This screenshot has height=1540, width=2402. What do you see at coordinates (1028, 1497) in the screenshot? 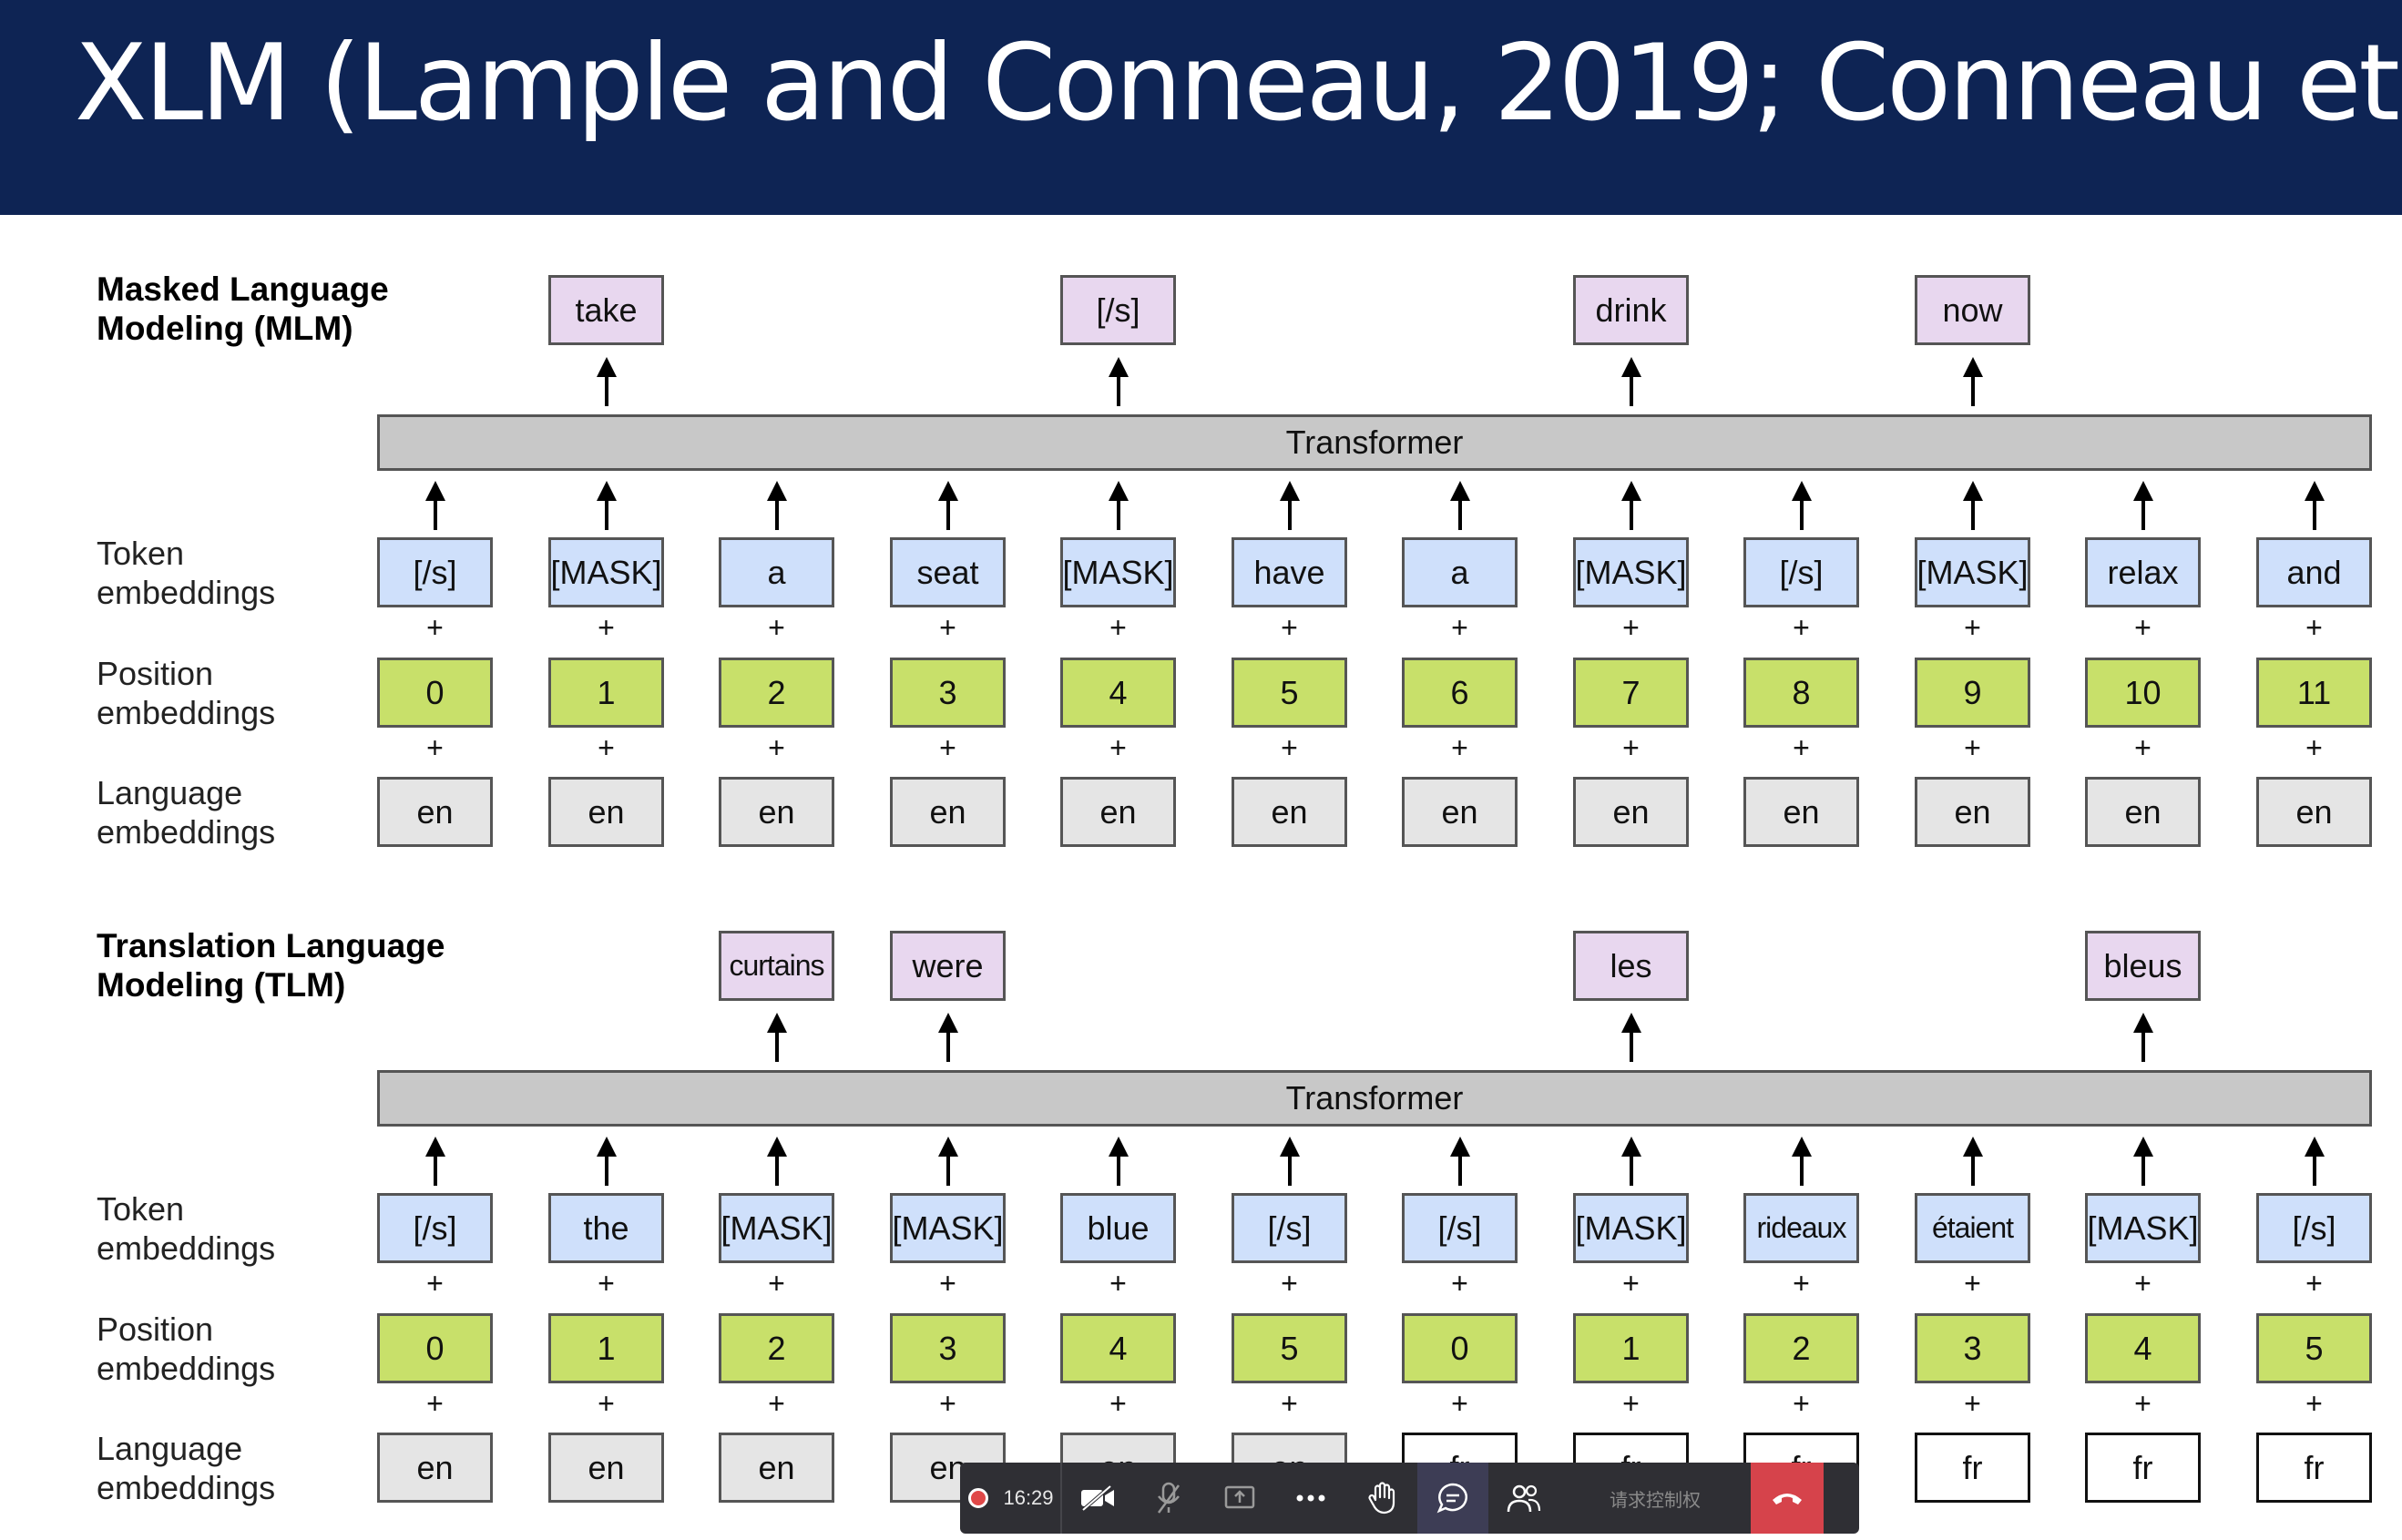
I see `timer-text: 16:29` at bounding box center [1028, 1497].